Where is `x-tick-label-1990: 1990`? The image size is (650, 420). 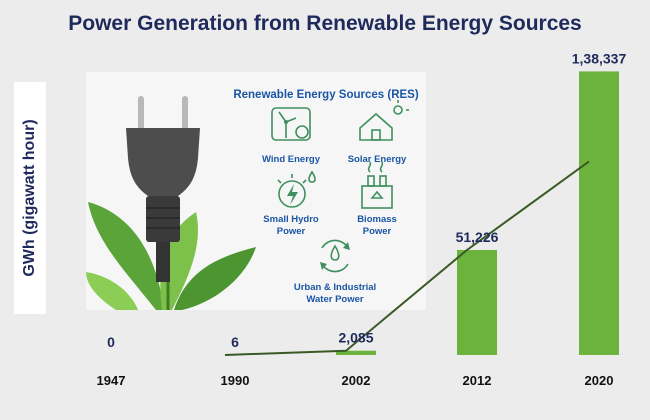
x-tick-label-1990: 1990 is located at coordinates (235, 380).